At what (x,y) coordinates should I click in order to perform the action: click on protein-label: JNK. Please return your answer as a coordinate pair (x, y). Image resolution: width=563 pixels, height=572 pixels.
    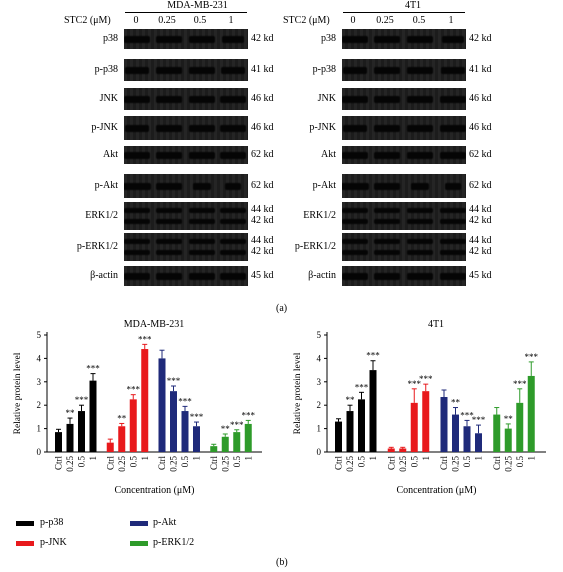
    Looking at the image, I should click on (326, 98).